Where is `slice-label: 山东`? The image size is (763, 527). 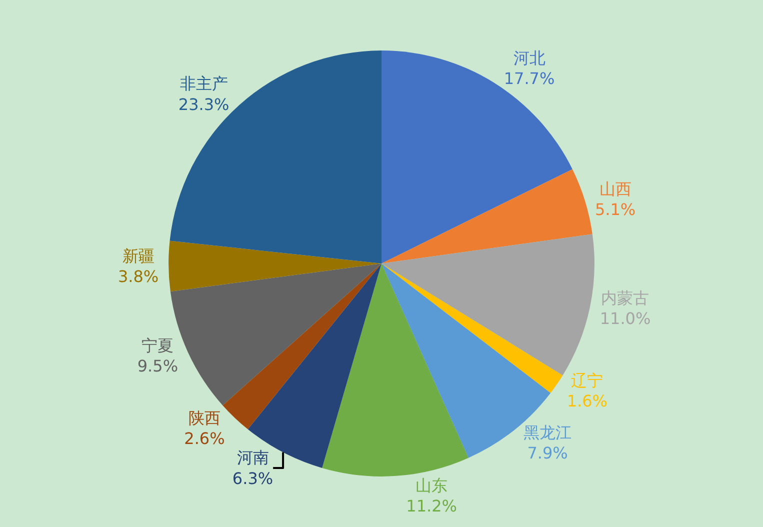 slice-label: 山东 is located at coordinates (432, 485).